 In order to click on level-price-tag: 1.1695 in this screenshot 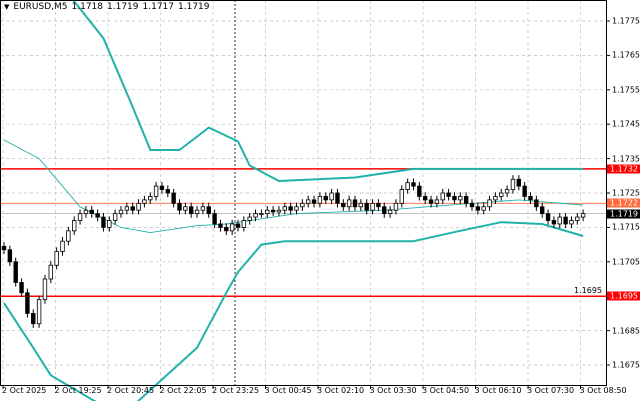, I will do `click(623, 296)`.